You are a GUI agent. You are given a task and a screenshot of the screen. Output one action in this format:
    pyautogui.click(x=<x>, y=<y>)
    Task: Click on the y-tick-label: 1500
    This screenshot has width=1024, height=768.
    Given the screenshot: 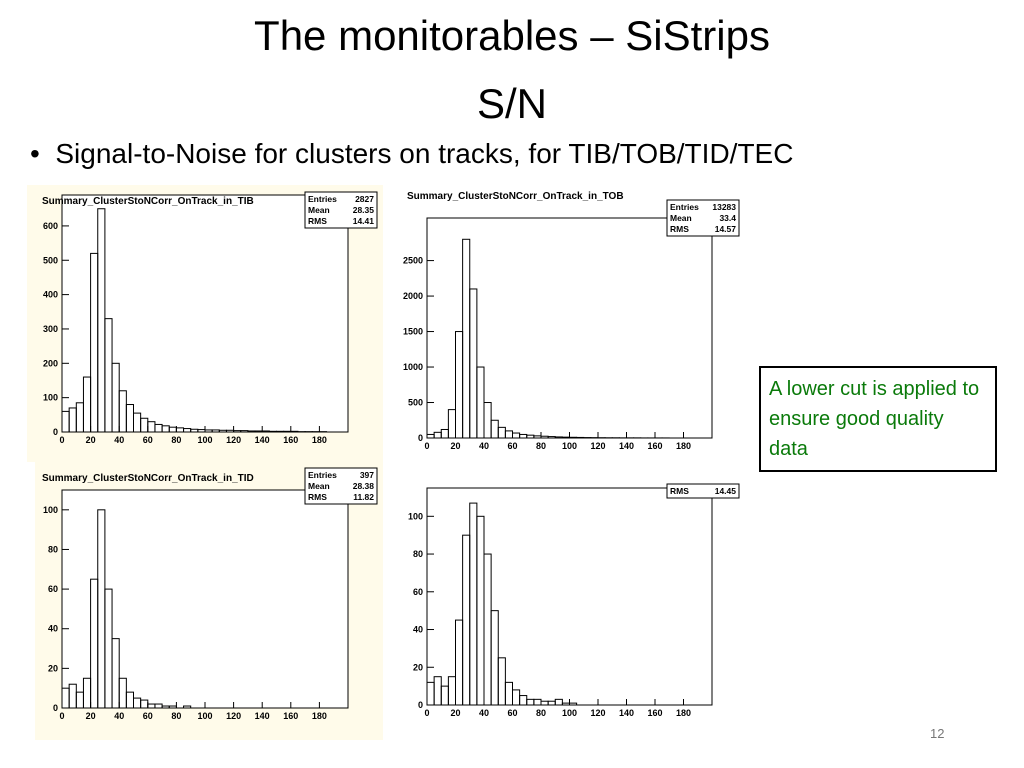 What is the action you would take?
    pyautogui.click(x=413, y=332)
    